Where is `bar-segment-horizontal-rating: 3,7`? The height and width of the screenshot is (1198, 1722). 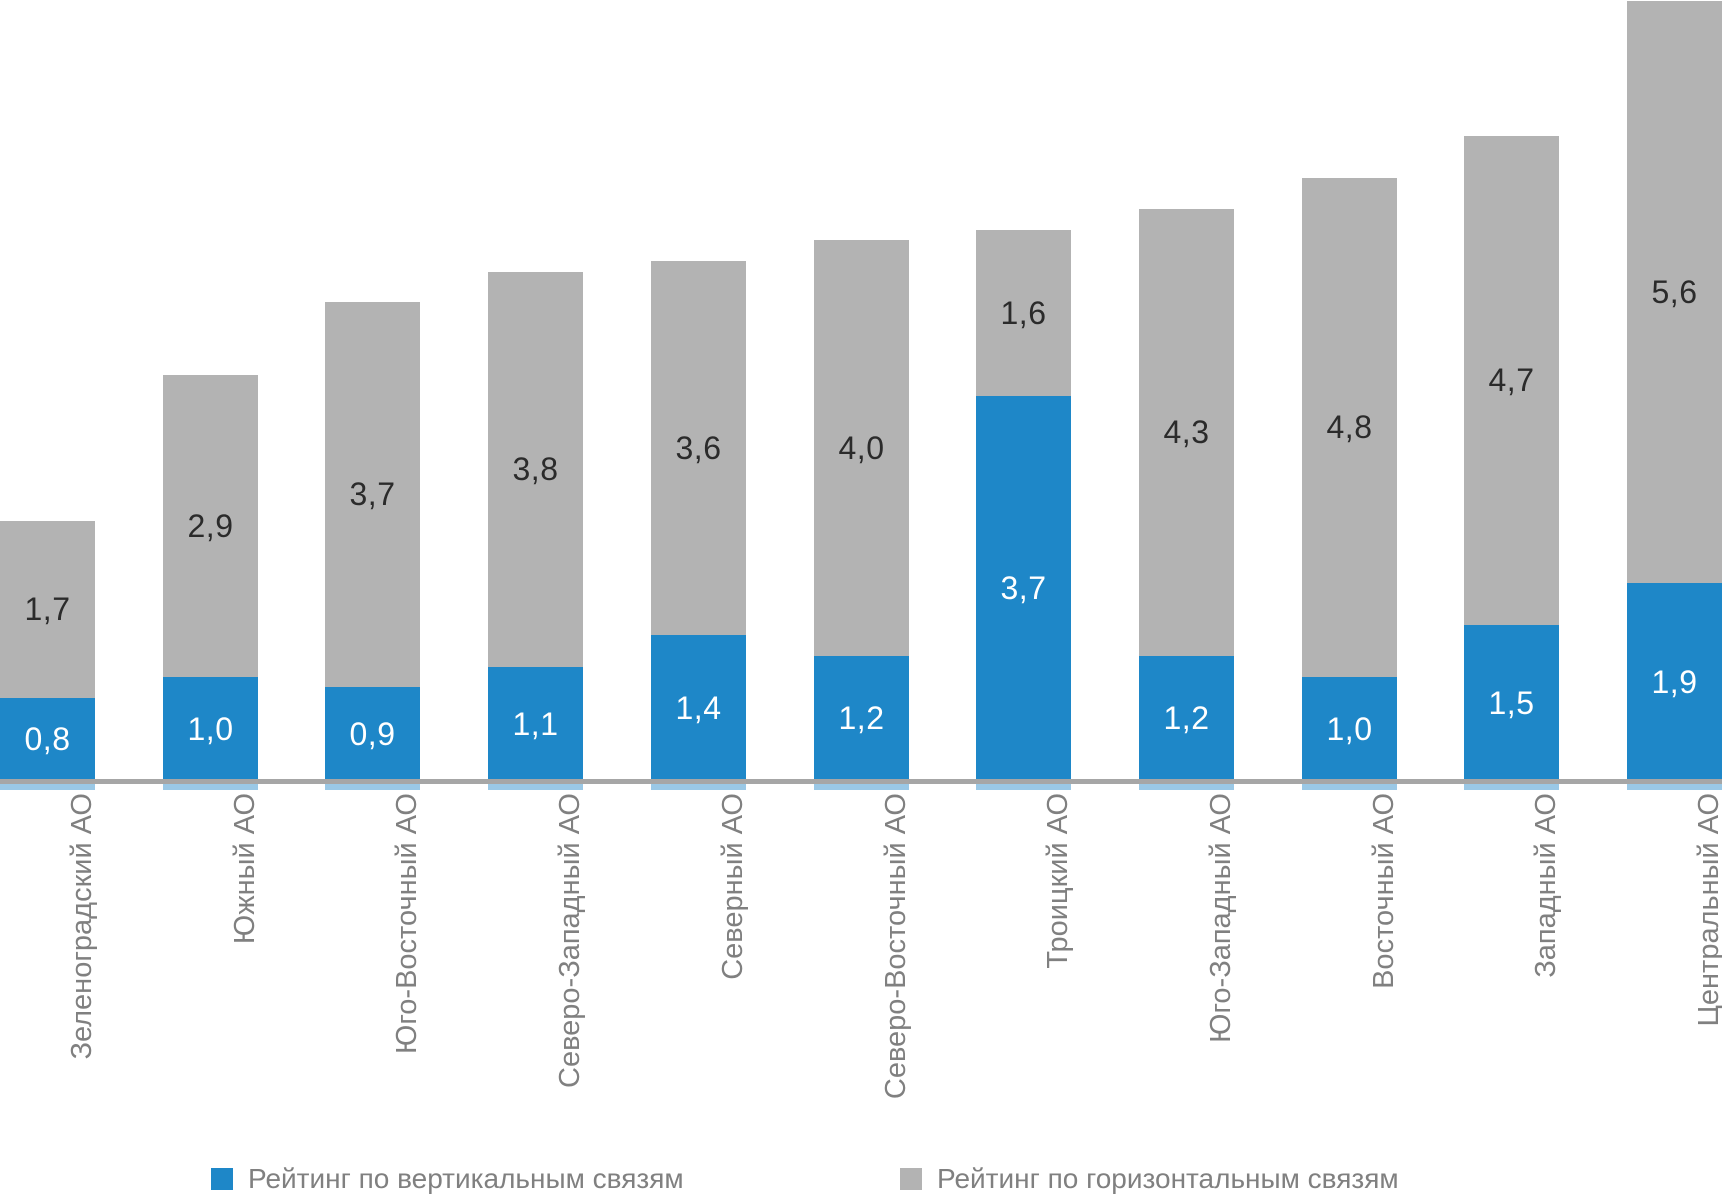 bar-segment-horizontal-rating: 3,7 is located at coordinates (372, 494).